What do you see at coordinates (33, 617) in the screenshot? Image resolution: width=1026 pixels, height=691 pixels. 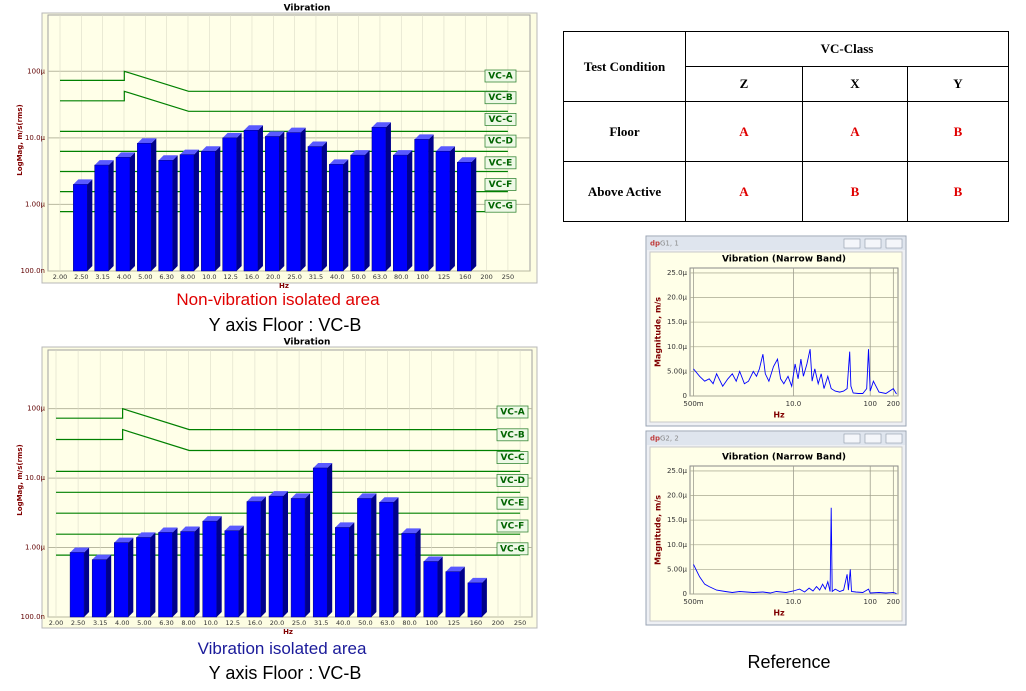 I see `y-tick-label: 100.0n` at bounding box center [33, 617].